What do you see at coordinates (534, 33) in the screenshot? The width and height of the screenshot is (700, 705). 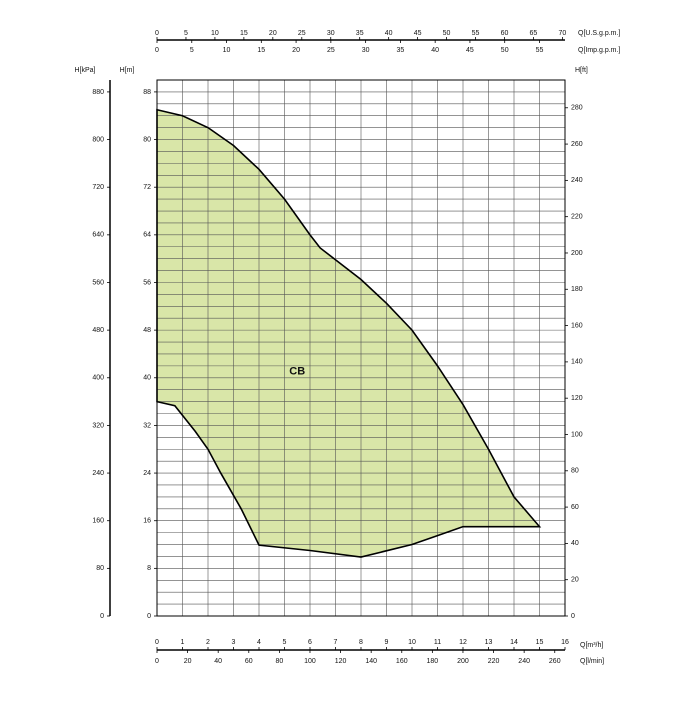 I see `x2-tick-label: 65` at bounding box center [534, 33].